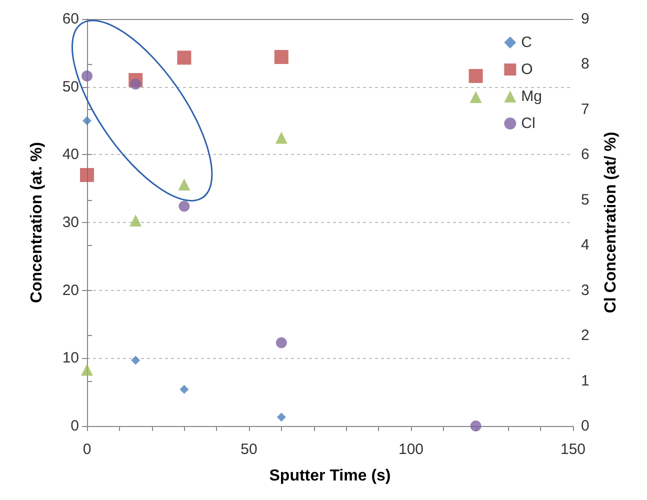 This screenshot has height=500, width=647. Describe the element at coordinates (585, 64) in the screenshot. I see `y2-tick-label: 8` at that location.